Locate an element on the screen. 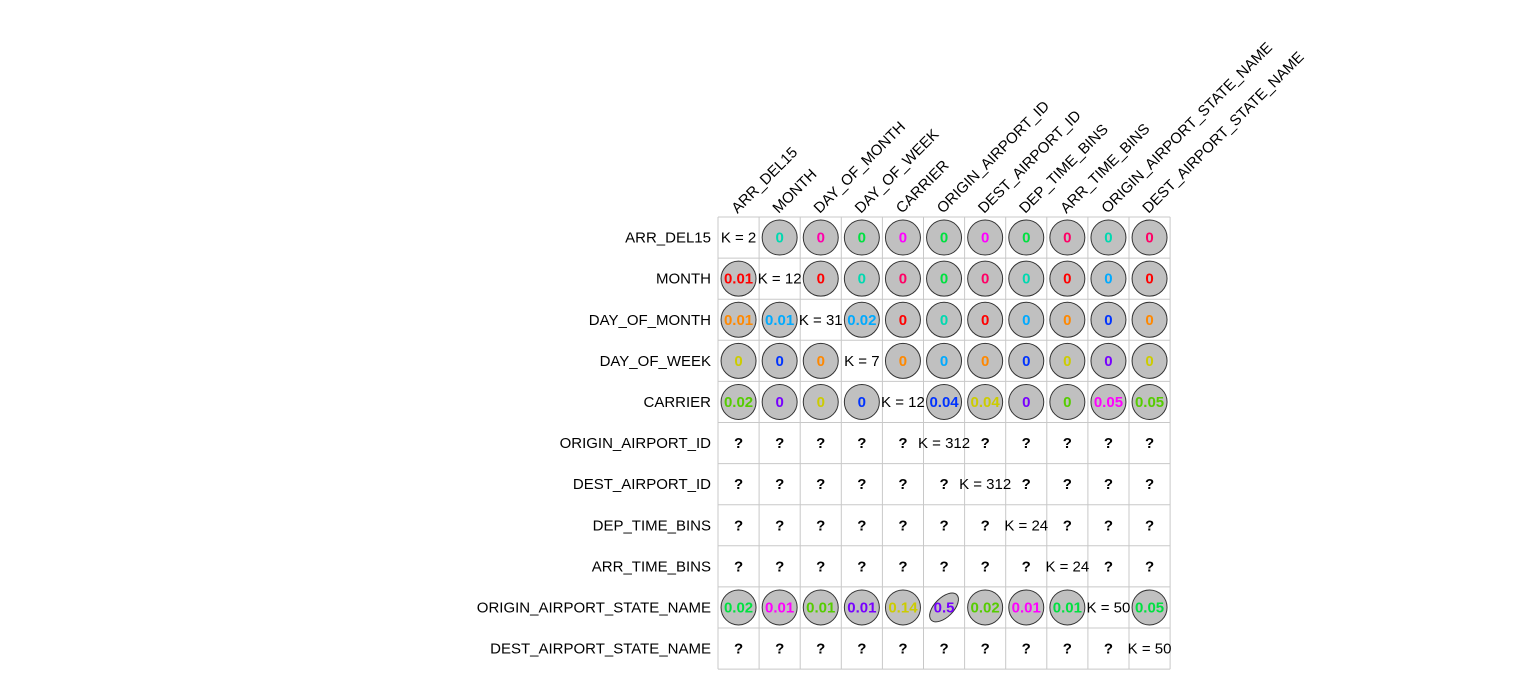  diagonal-cardinality-label: K = 50 is located at coordinates (1109, 607).